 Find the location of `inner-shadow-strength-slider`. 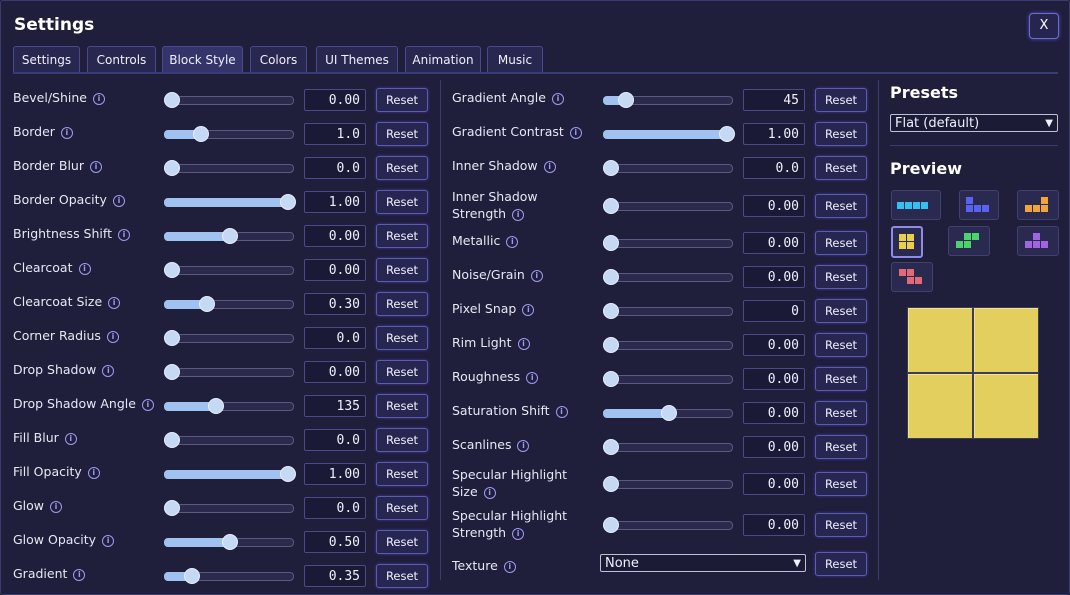

inner-shadow-strength-slider is located at coordinates (668, 206).